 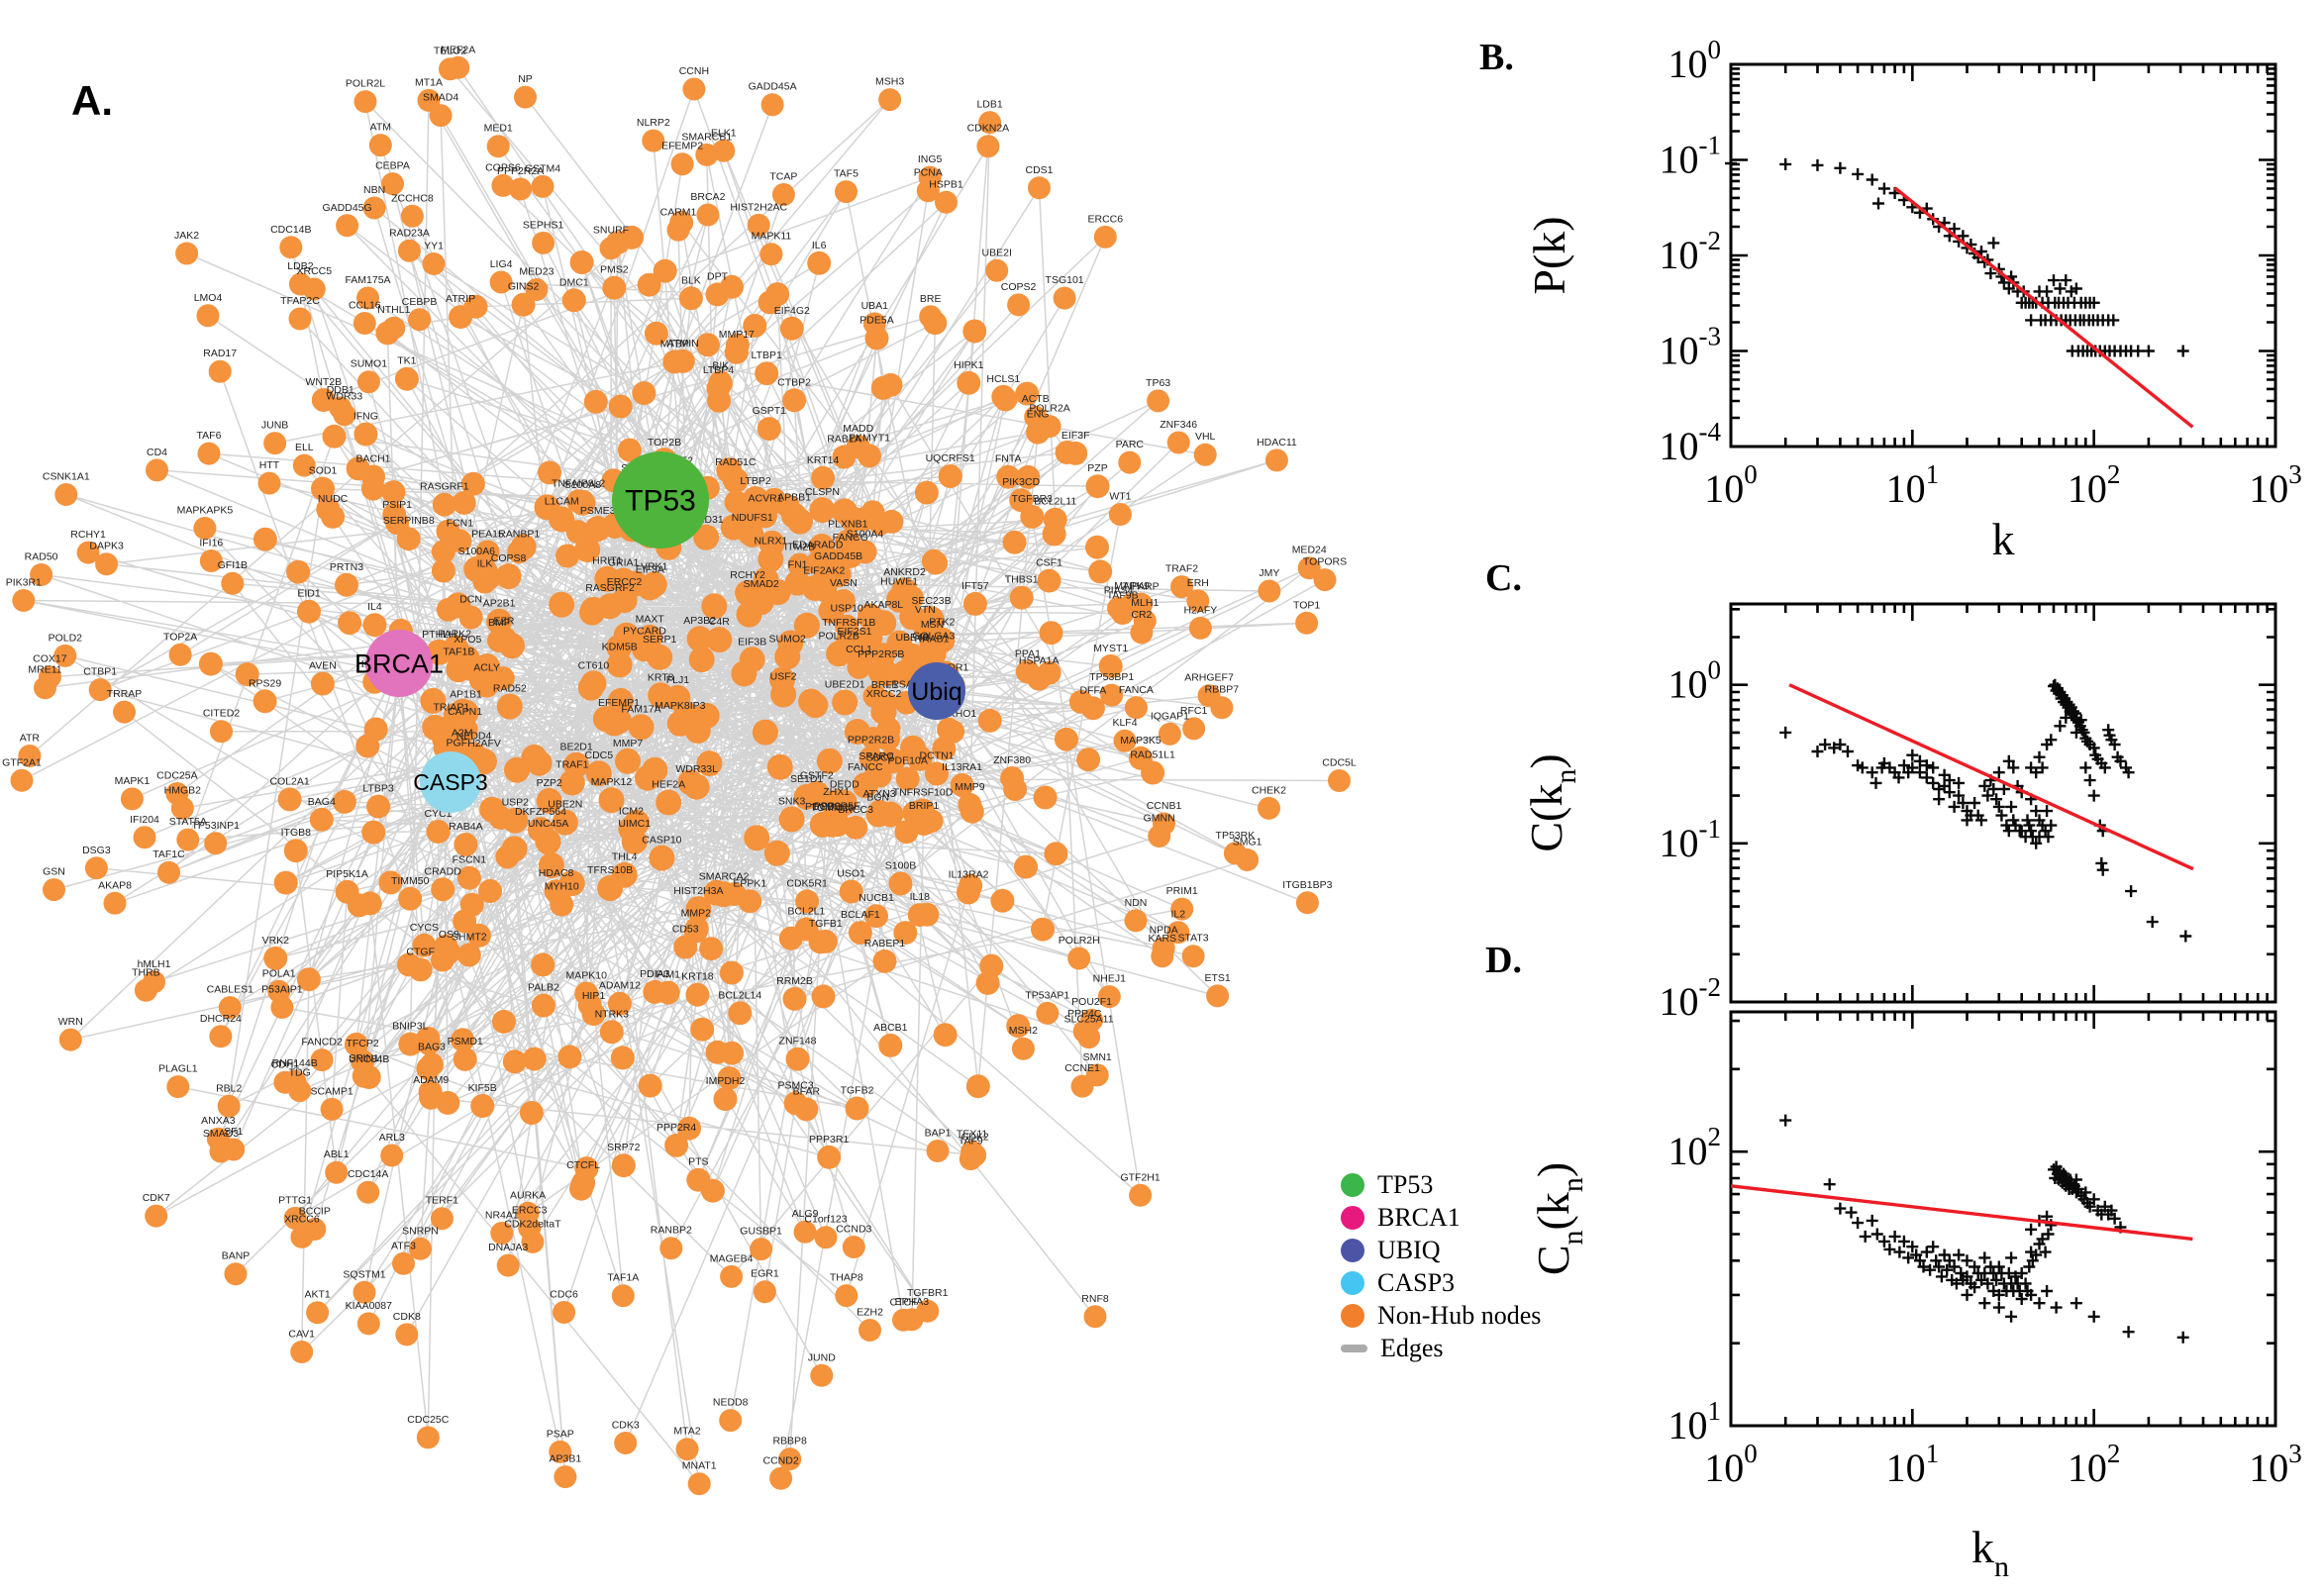 What do you see at coordinates (1182, 569) in the screenshot?
I see `gene-label: TRAF2` at bounding box center [1182, 569].